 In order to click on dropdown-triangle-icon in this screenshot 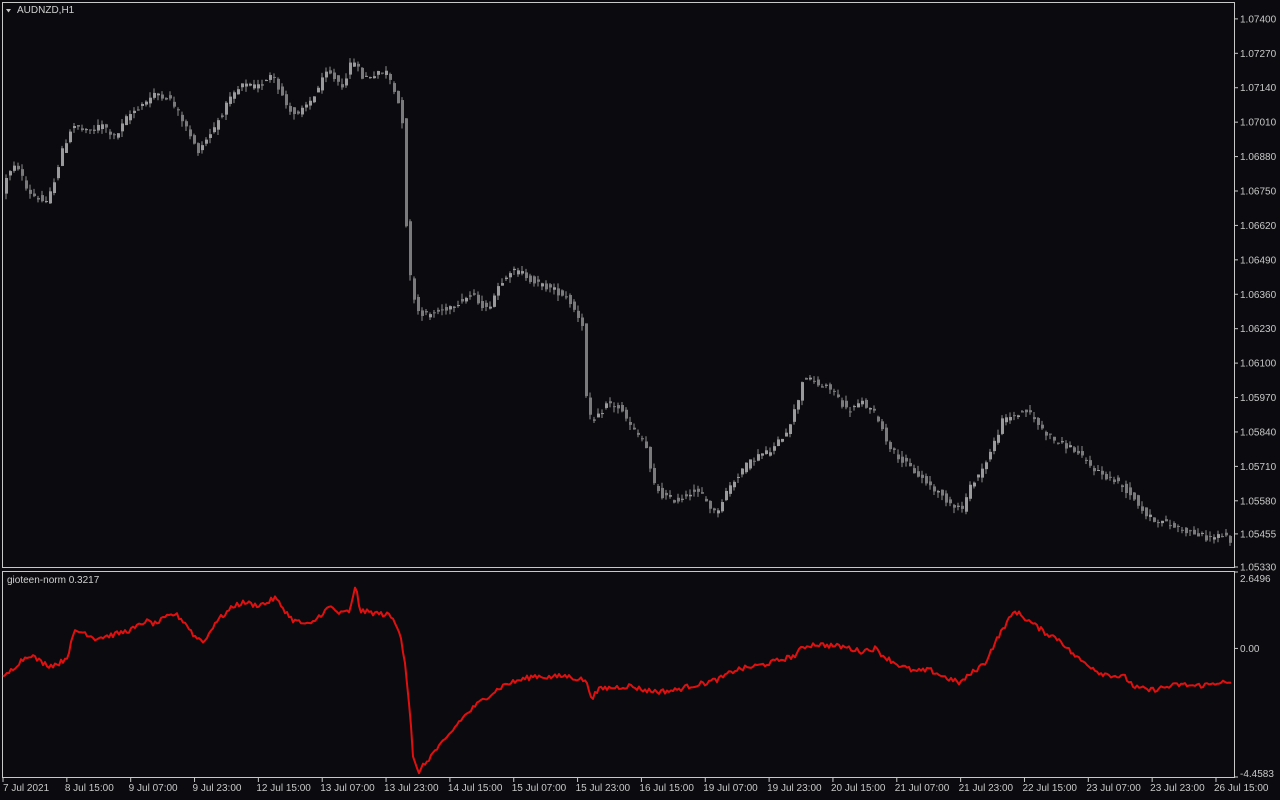, I will do `click(8, 11)`.